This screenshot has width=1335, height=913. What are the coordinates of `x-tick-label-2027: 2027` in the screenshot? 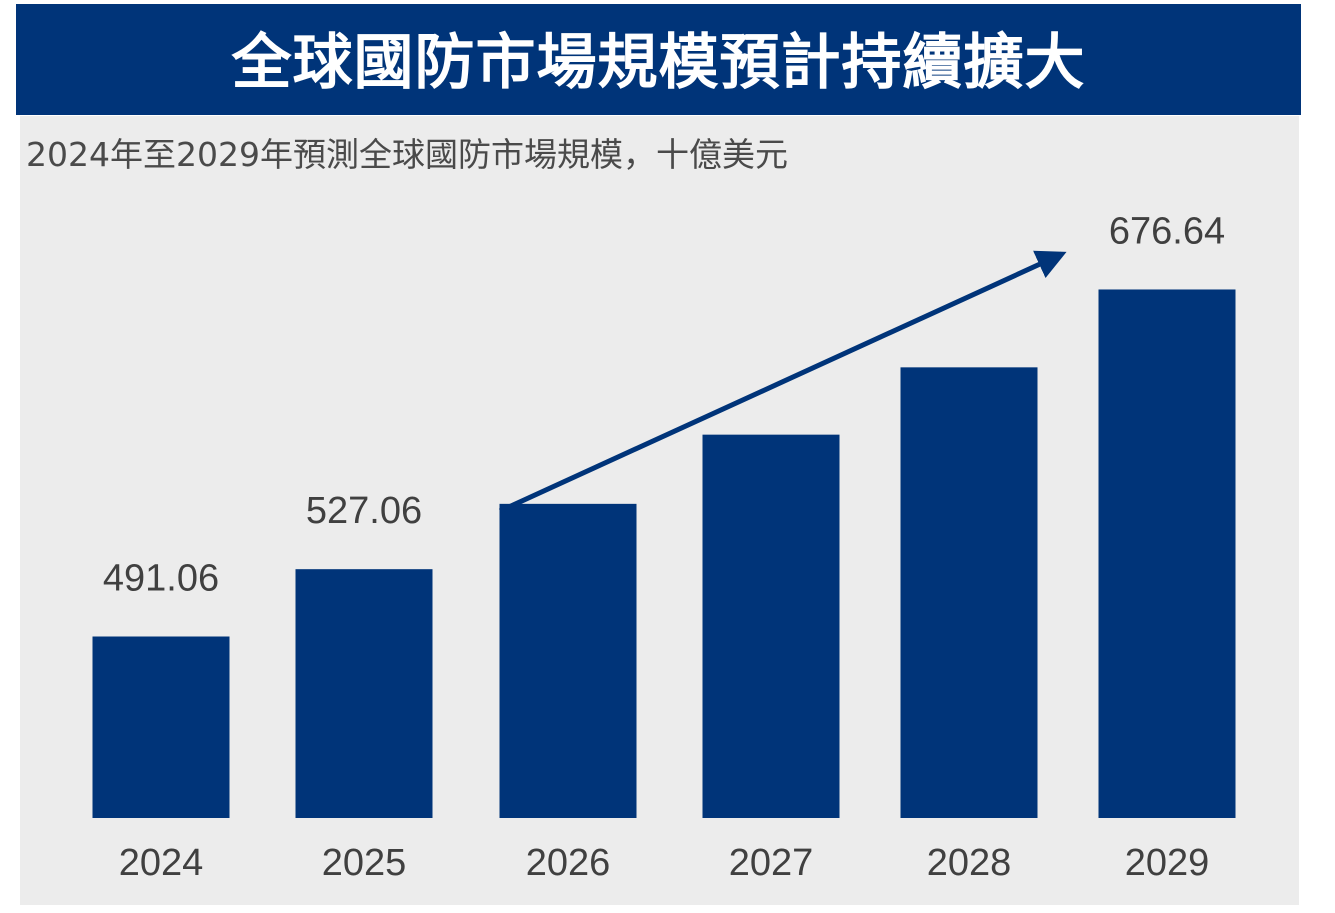 It's located at (771, 863).